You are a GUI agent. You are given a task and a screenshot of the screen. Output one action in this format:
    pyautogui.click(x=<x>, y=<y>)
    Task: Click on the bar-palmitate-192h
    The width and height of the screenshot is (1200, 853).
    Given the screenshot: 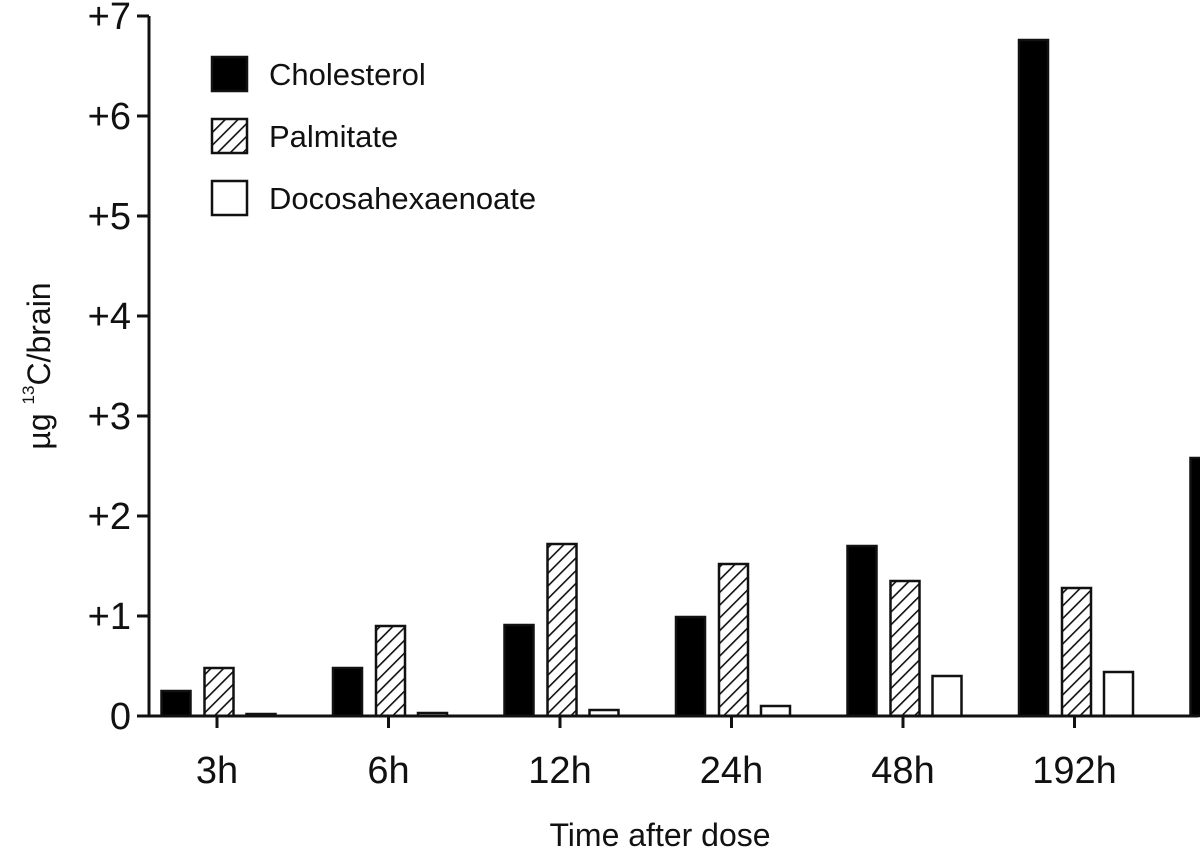 What is the action you would take?
    pyautogui.click(x=1076, y=652)
    